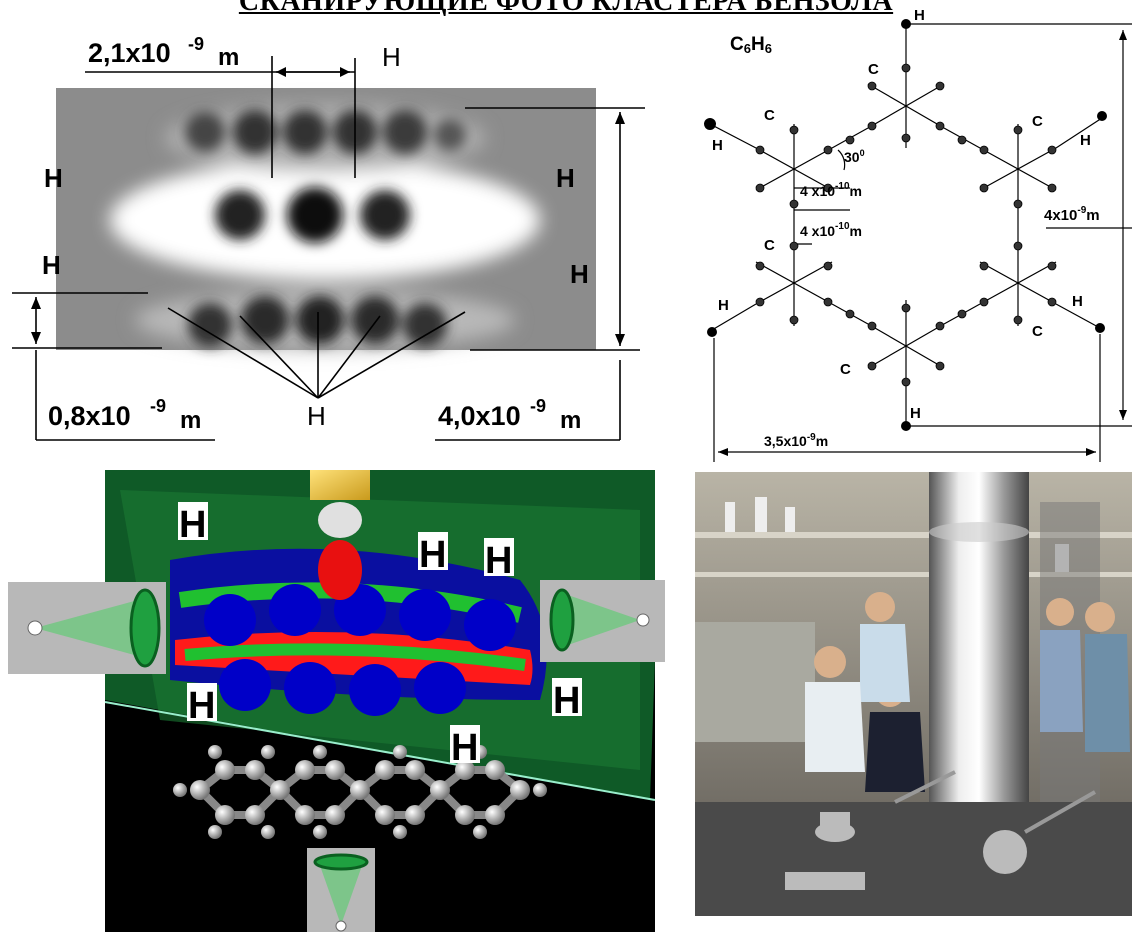  I want to click on dim-right-label: 4,0x10, so click(479, 416).